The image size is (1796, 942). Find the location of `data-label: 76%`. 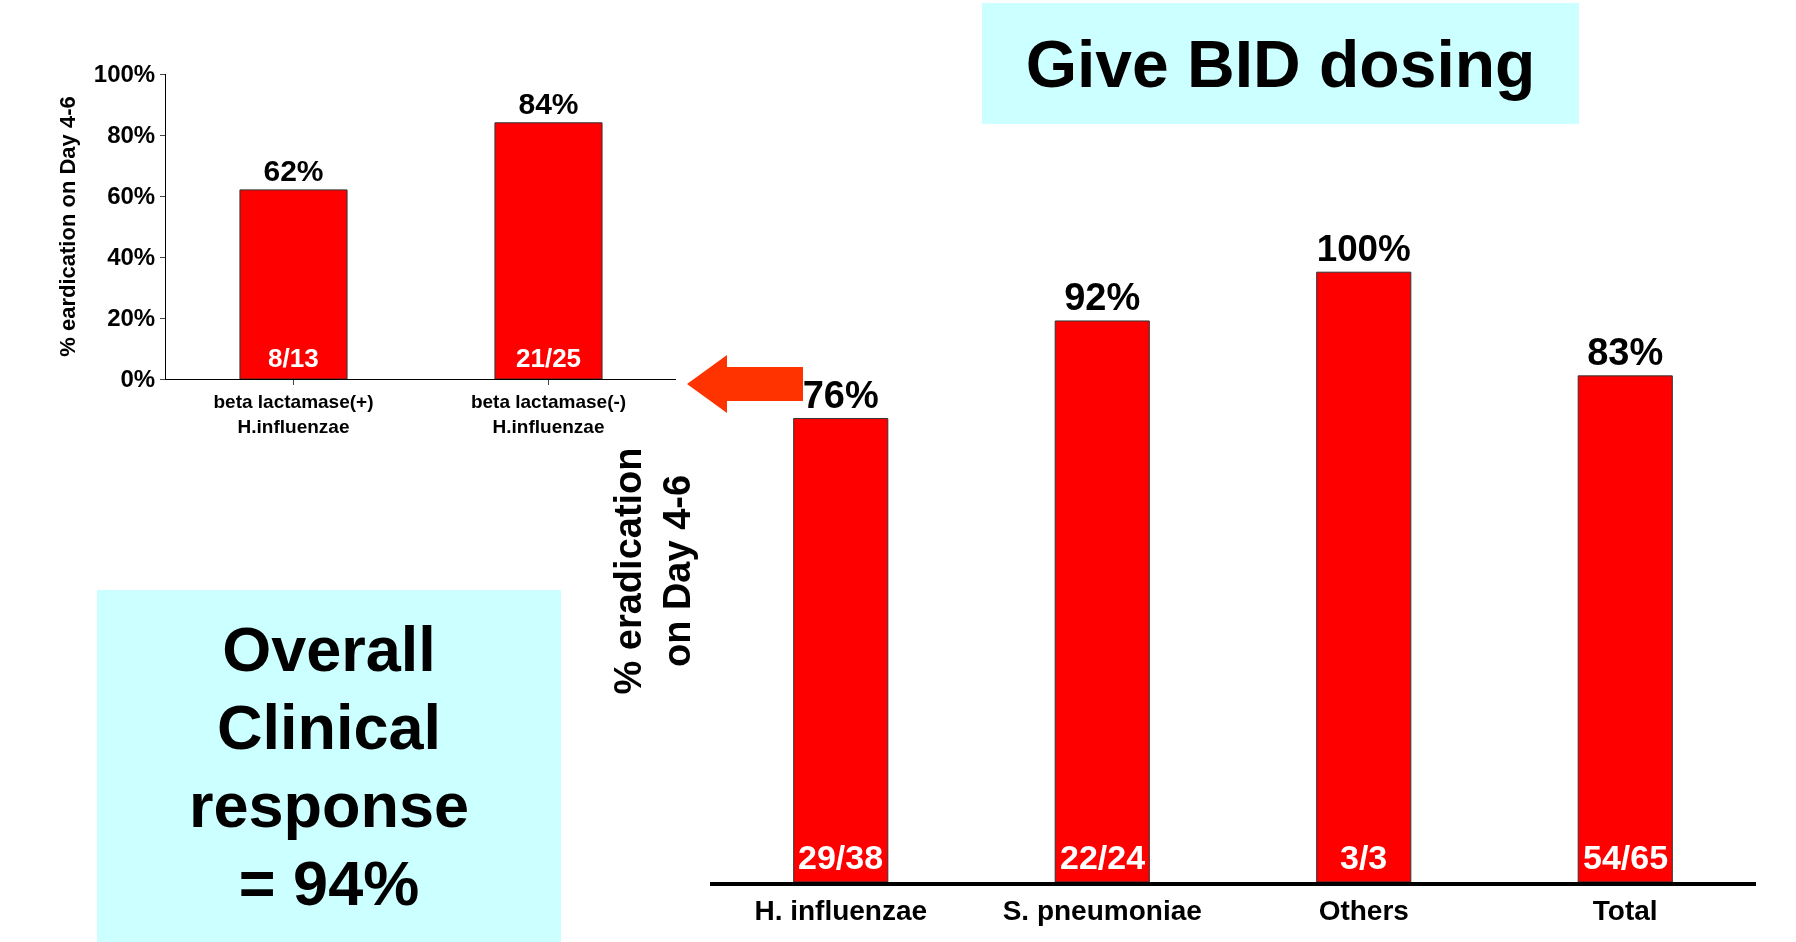

data-label: 76% is located at coordinates (840, 394).